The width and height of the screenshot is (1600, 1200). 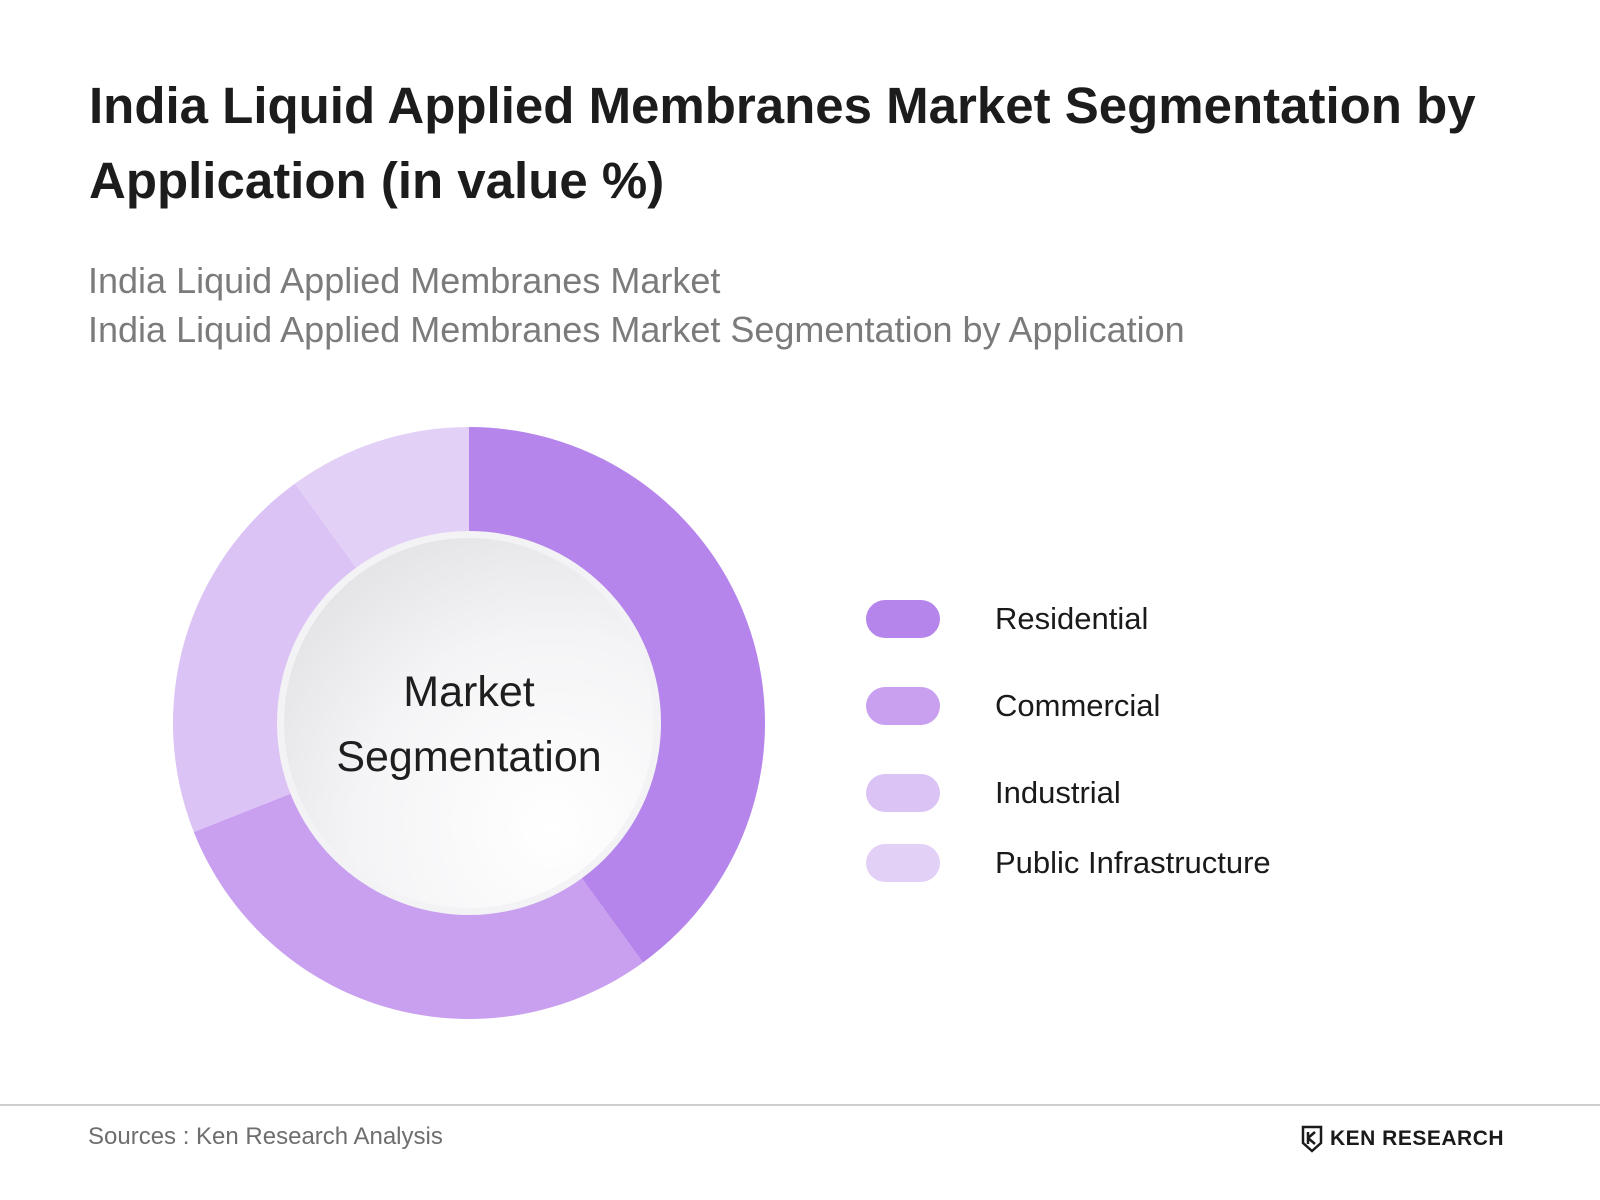 I want to click on donut-slice-residential, so click(x=617, y=695).